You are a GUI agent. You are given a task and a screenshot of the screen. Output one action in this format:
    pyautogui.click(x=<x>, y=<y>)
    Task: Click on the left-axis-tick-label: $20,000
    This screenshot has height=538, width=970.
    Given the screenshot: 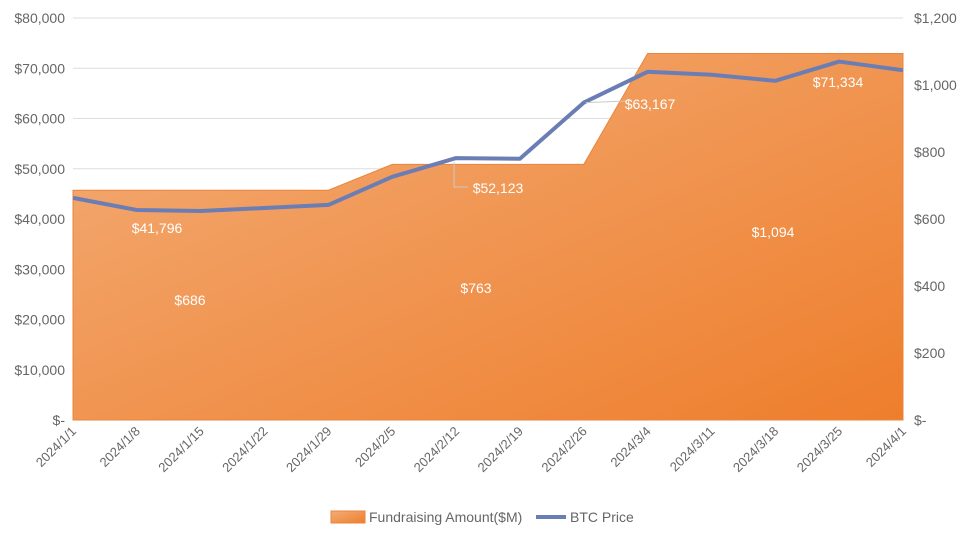 What is the action you would take?
    pyautogui.click(x=39, y=320)
    